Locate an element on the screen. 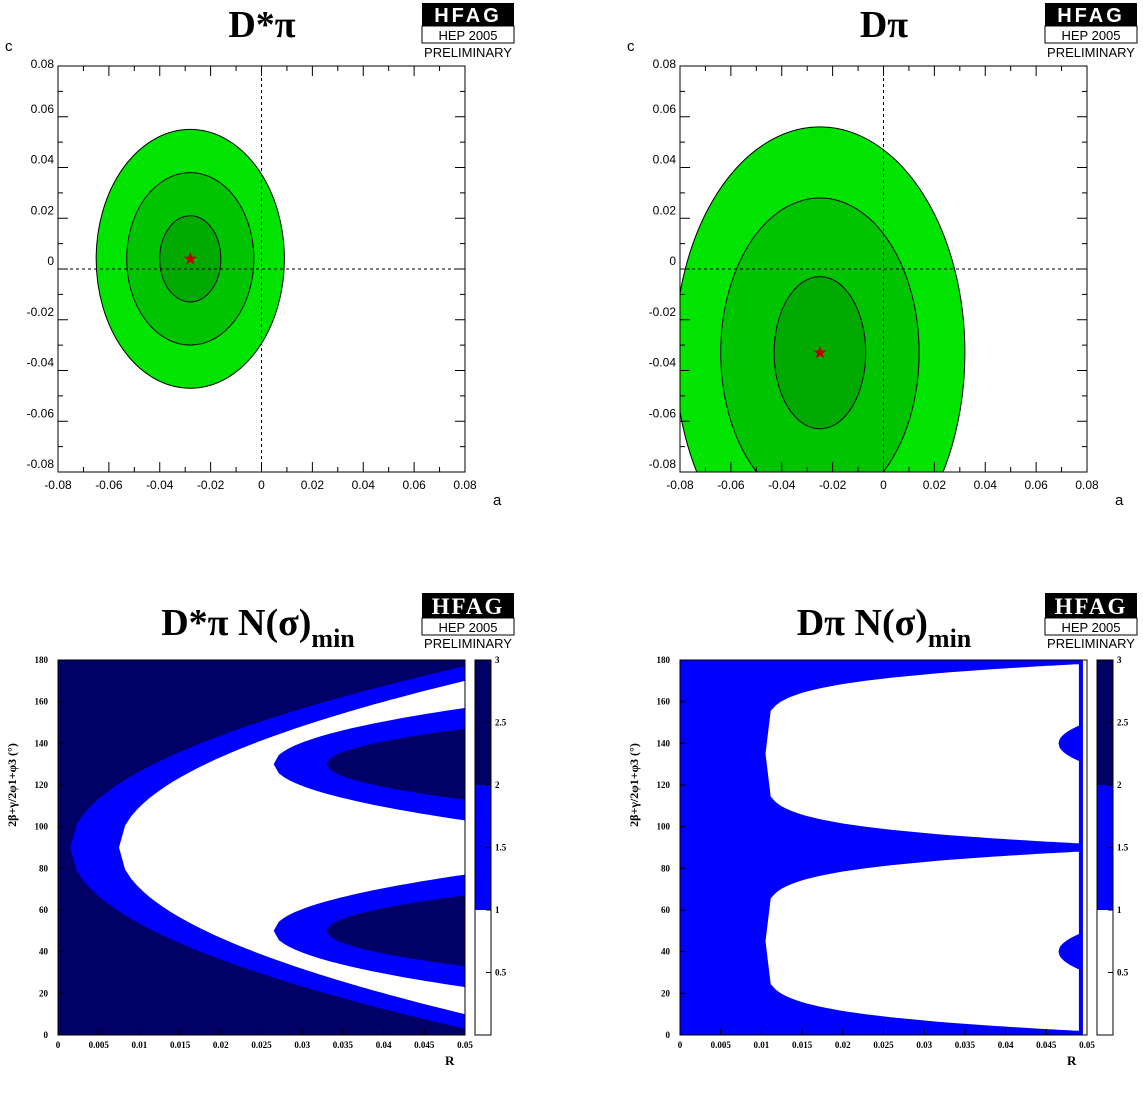  x-tick-label: 0.005 is located at coordinates (721, 1045).